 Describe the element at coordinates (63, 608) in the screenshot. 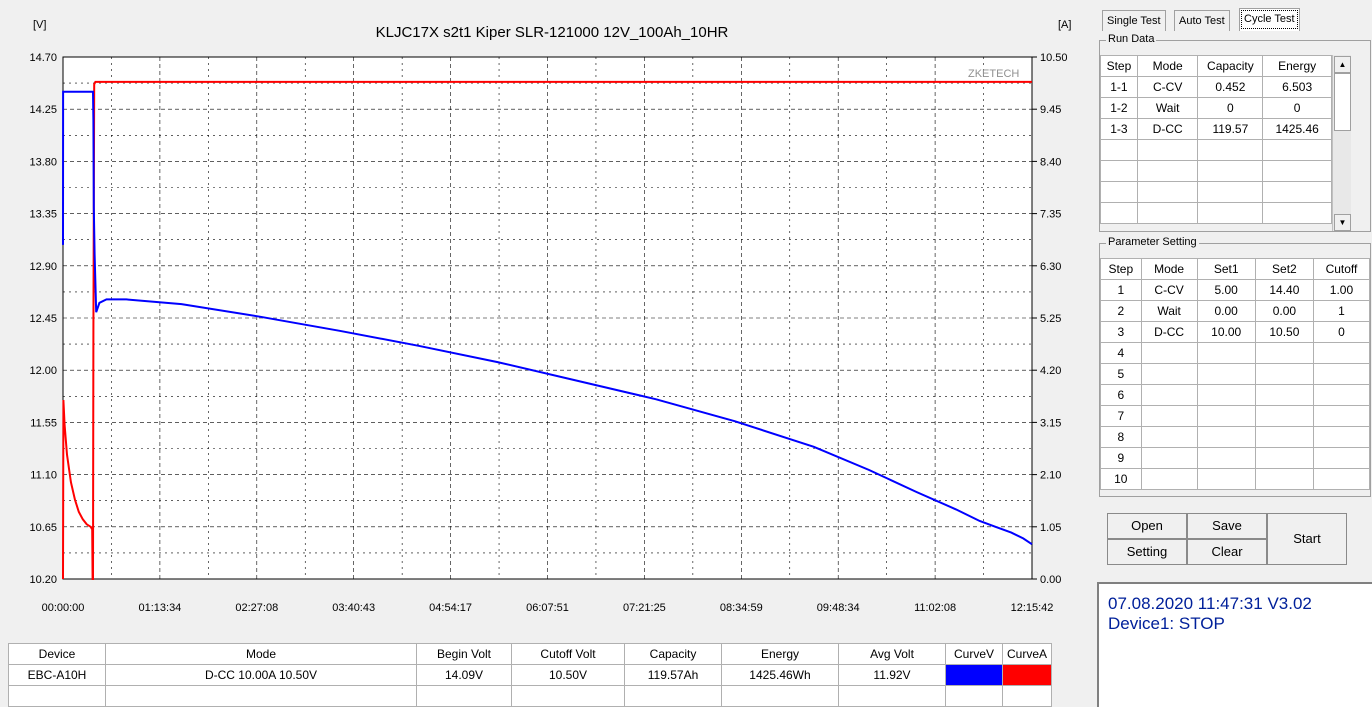

I see `x-tick-label: 00:00:00` at that location.